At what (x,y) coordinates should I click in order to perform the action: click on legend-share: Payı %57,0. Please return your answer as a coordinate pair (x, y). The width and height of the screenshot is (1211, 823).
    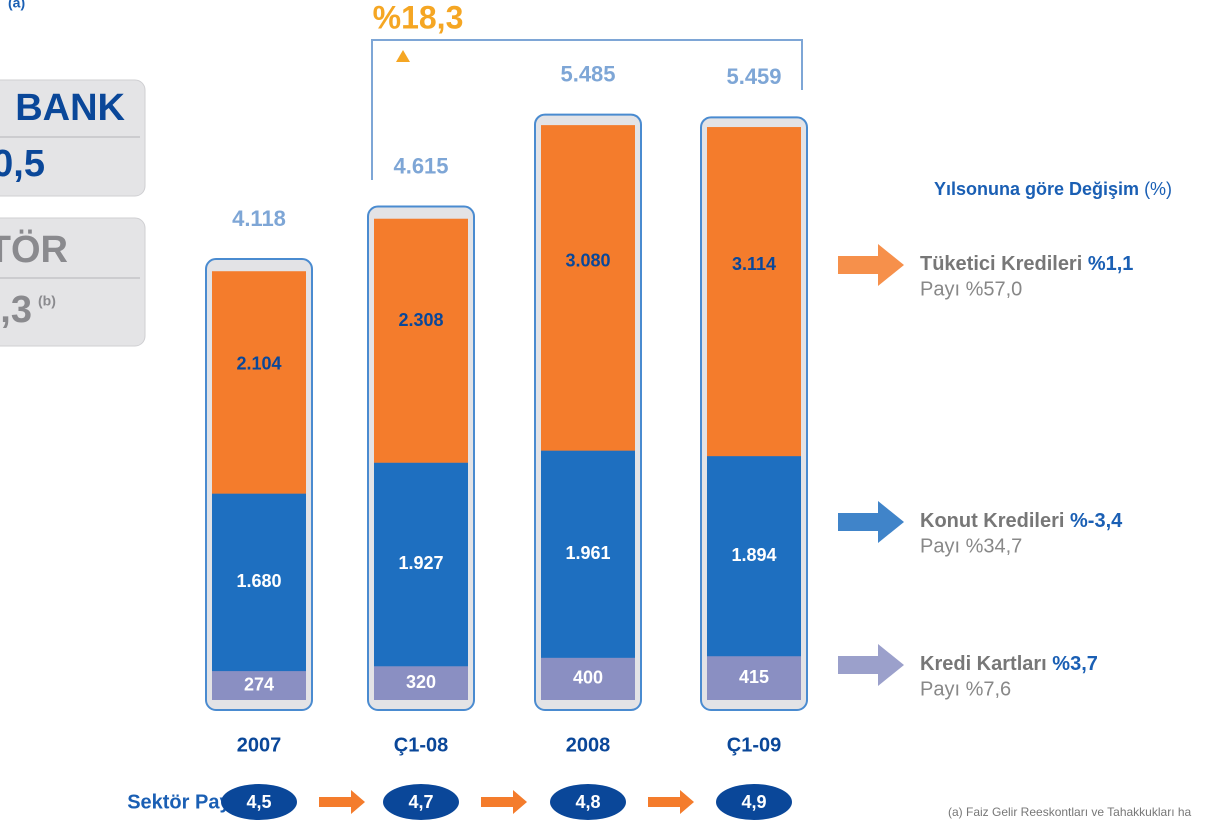
    Looking at the image, I should click on (971, 289).